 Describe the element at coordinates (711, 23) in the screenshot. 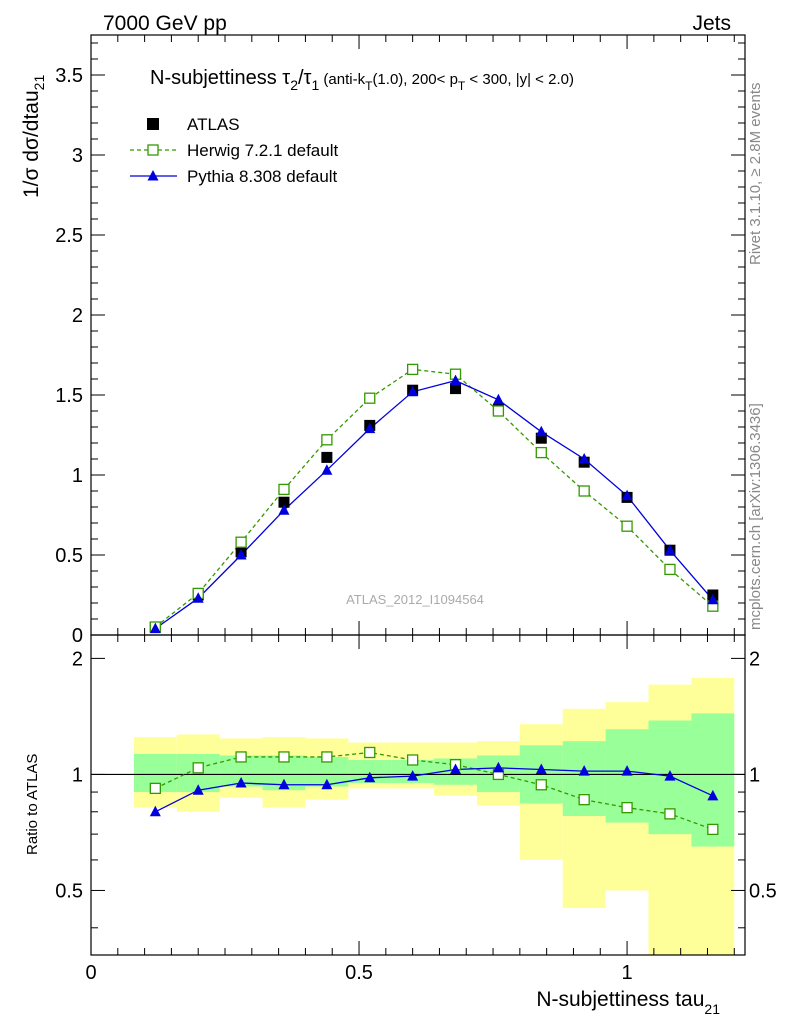

I see `category-label: Jets` at that location.